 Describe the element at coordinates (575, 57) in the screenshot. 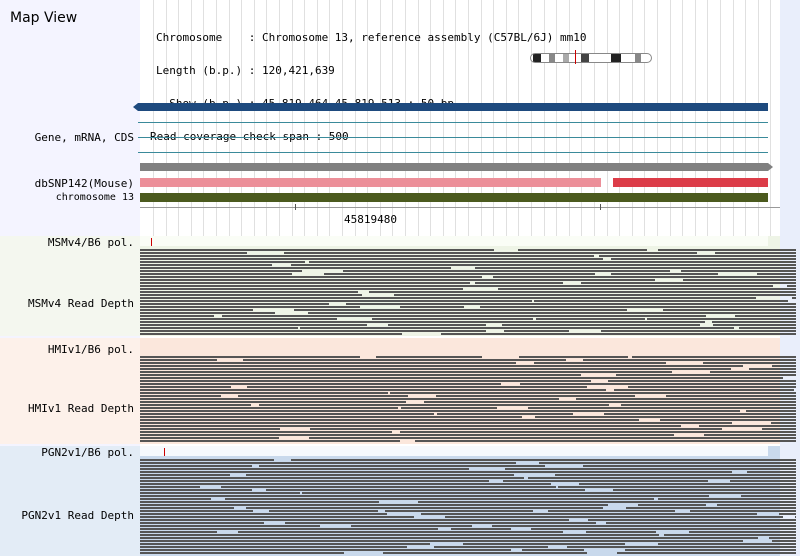

I see `ideogram-position-marker` at that location.